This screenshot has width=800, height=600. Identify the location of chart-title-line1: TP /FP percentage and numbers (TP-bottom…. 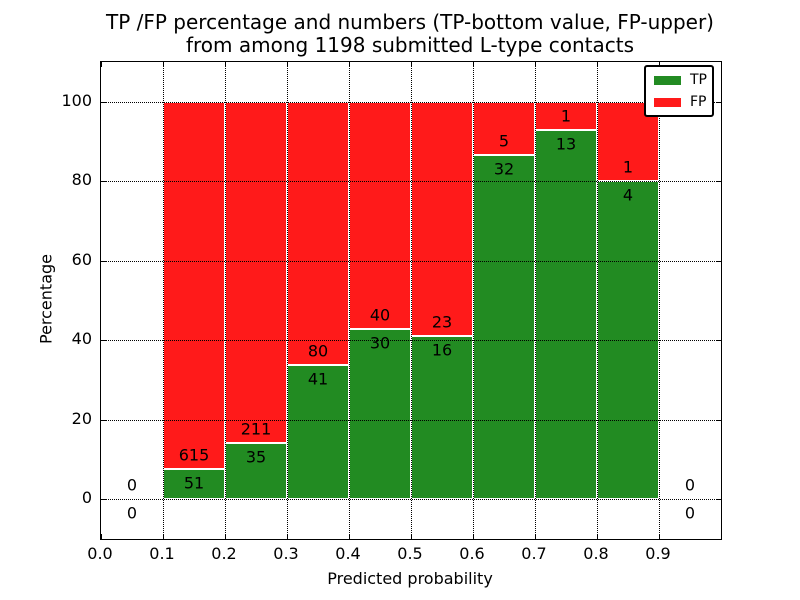
(410, 22).